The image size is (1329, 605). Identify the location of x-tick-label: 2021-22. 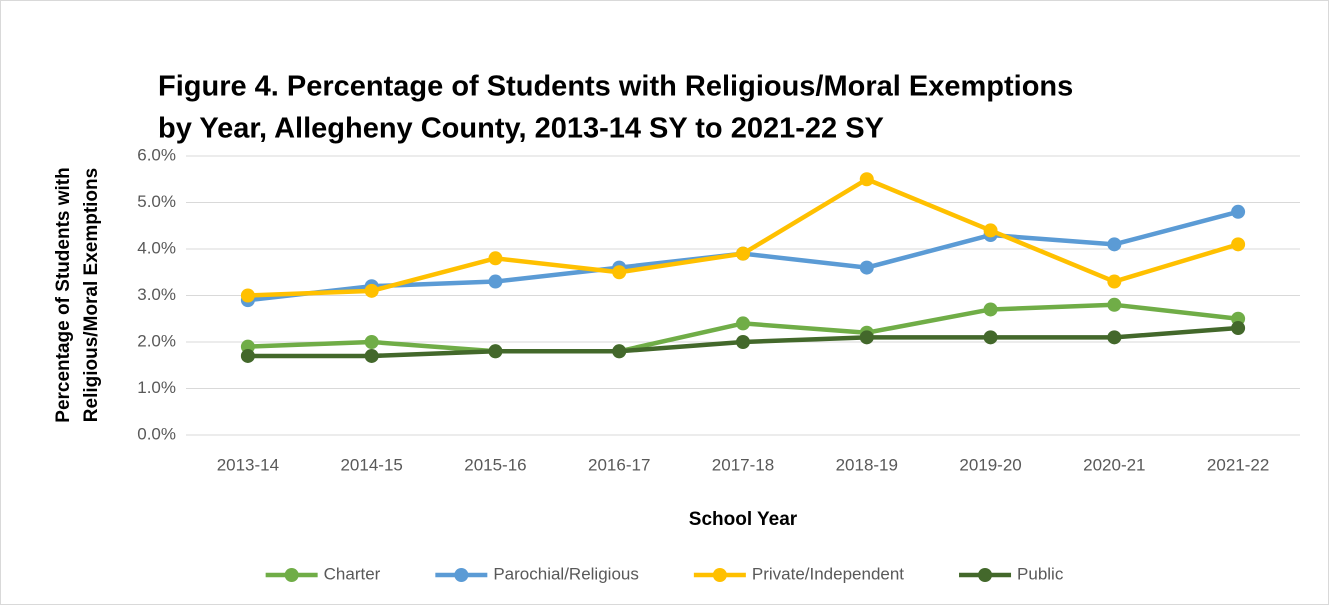
(1238, 464).